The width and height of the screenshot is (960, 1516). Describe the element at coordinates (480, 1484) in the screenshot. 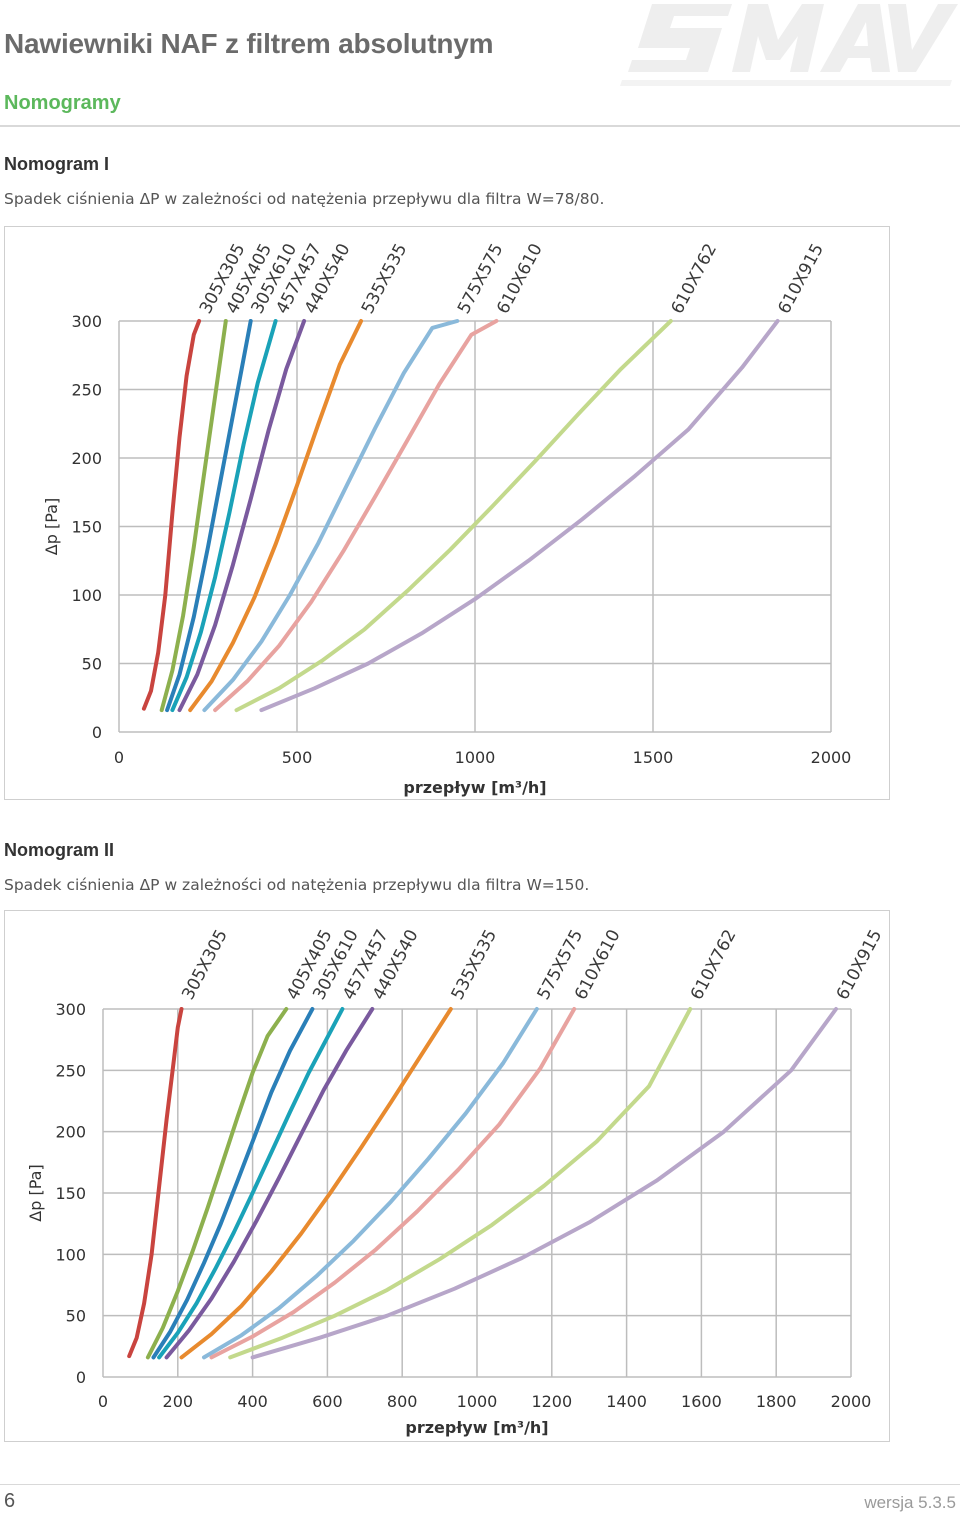

I see `footer-divider` at that location.